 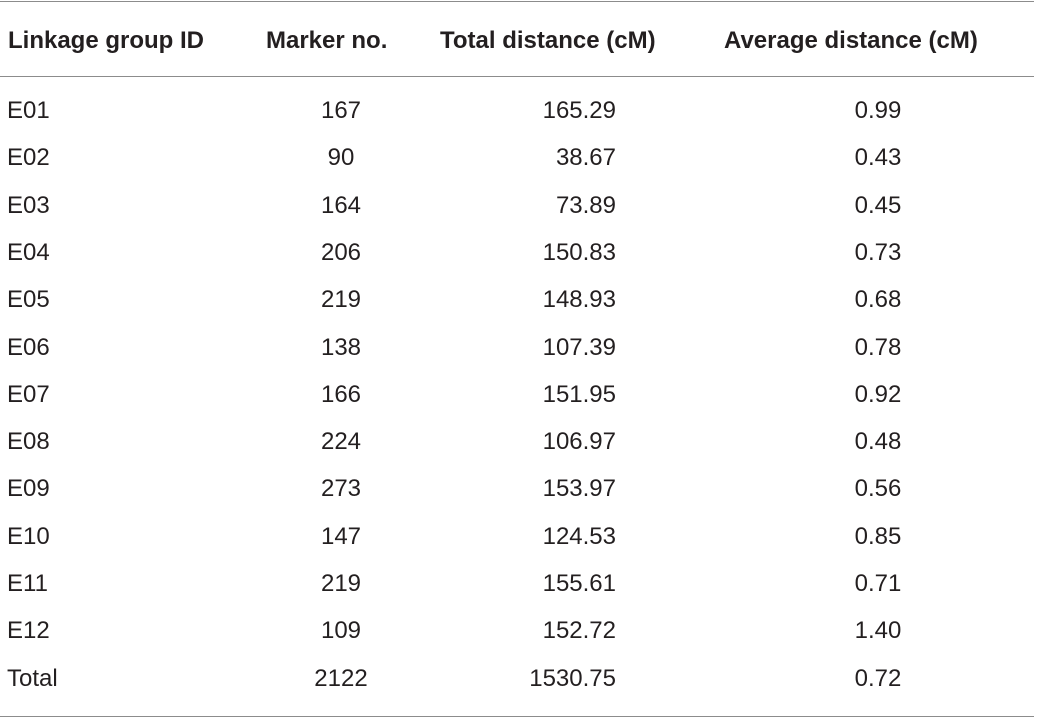 What do you see at coordinates (517, 716) in the screenshot?
I see `table-bottom-rule` at bounding box center [517, 716].